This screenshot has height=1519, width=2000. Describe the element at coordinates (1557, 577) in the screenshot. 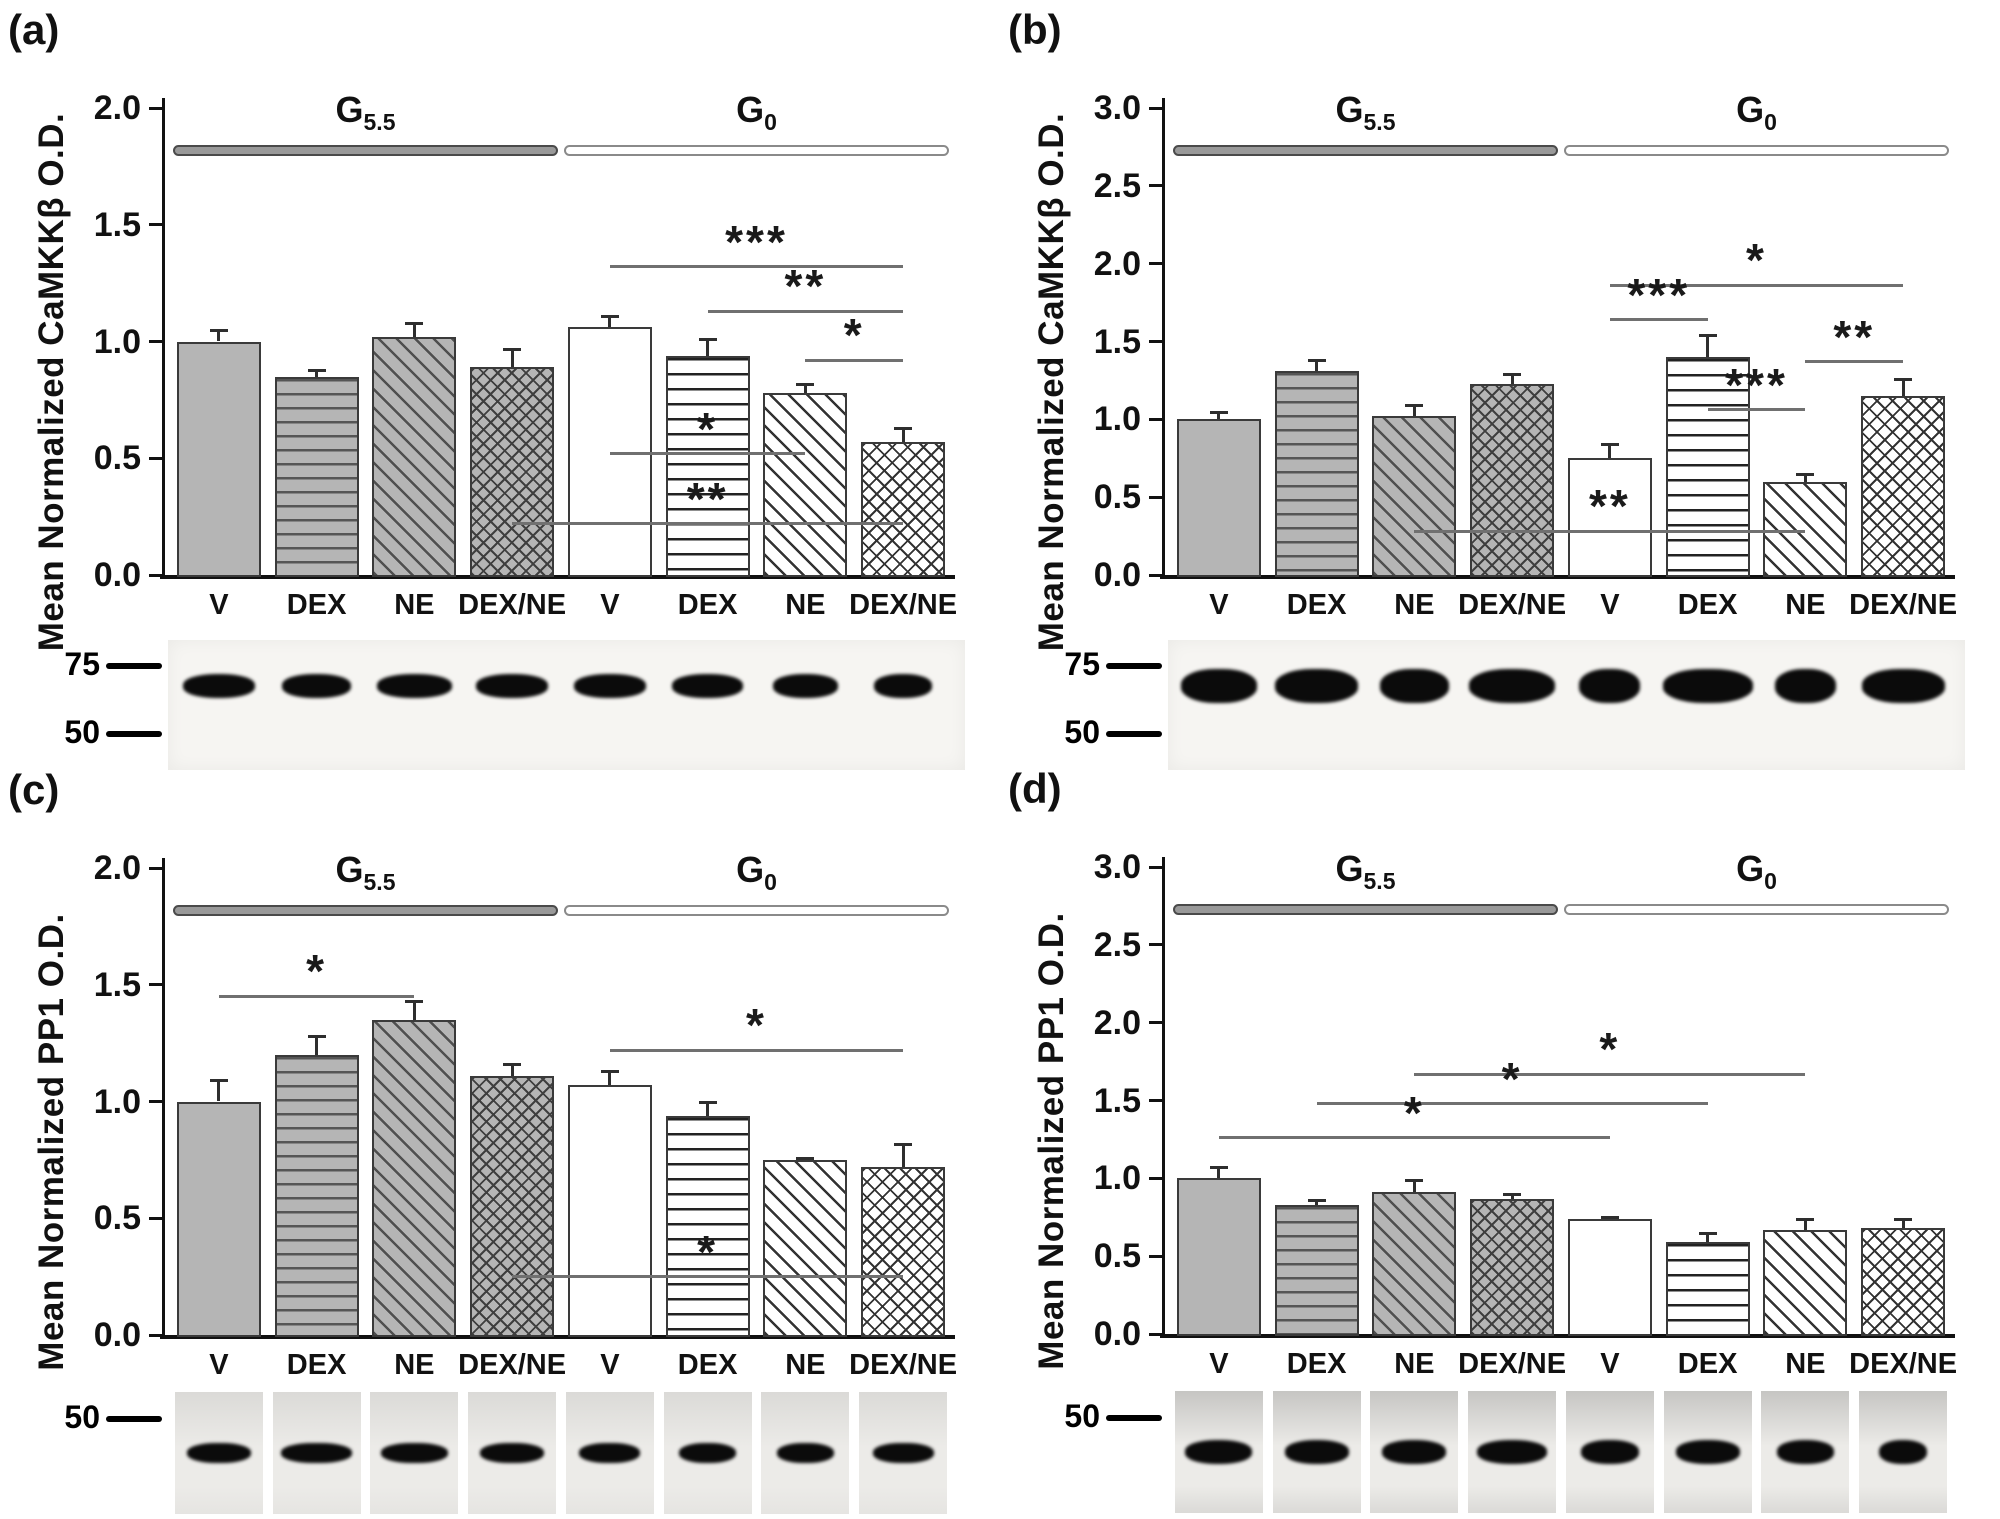

I see `x-axis-line` at that location.